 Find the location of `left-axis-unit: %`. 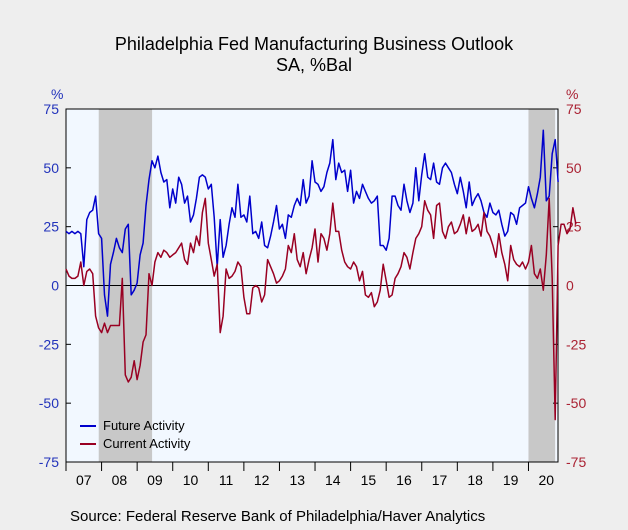

left-axis-unit: % is located at coordinates (57, 94).